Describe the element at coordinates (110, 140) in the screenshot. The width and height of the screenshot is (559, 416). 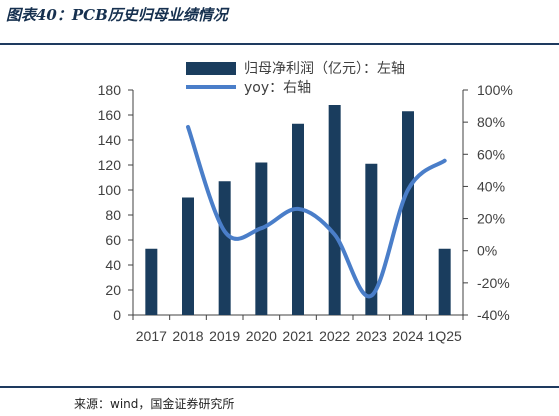
I see `left-tick-label: 140` at that location.